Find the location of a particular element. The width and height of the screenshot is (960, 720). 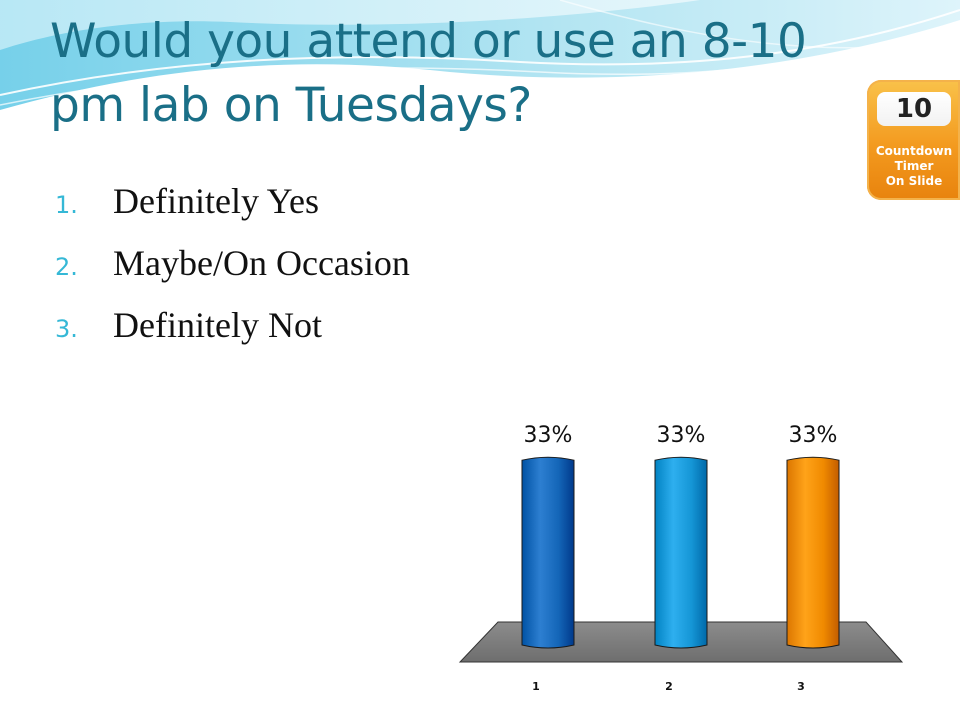

answer-option: 2. Maybe/On Occasion is located at coordinates (232, 263).